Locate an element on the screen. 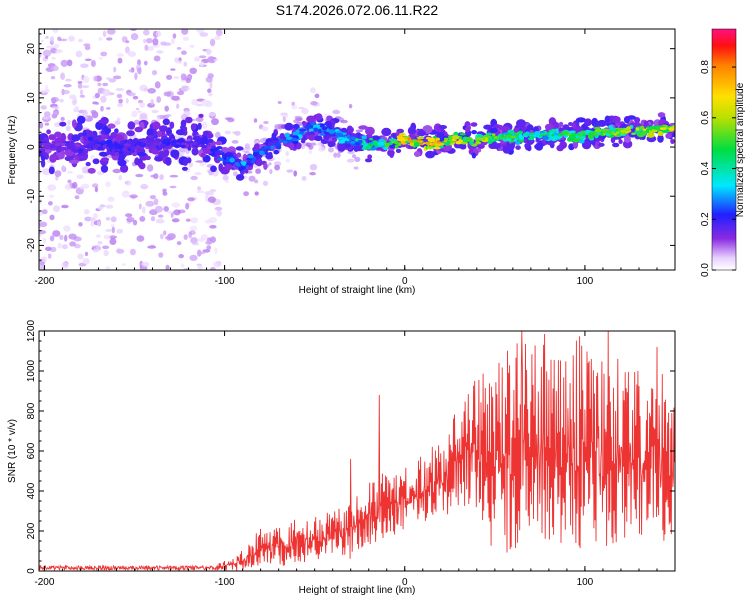 Image resolution: width=750 pixels, height=600 pixels. y-tick-label: 800 is located at coordinates (31, 410).